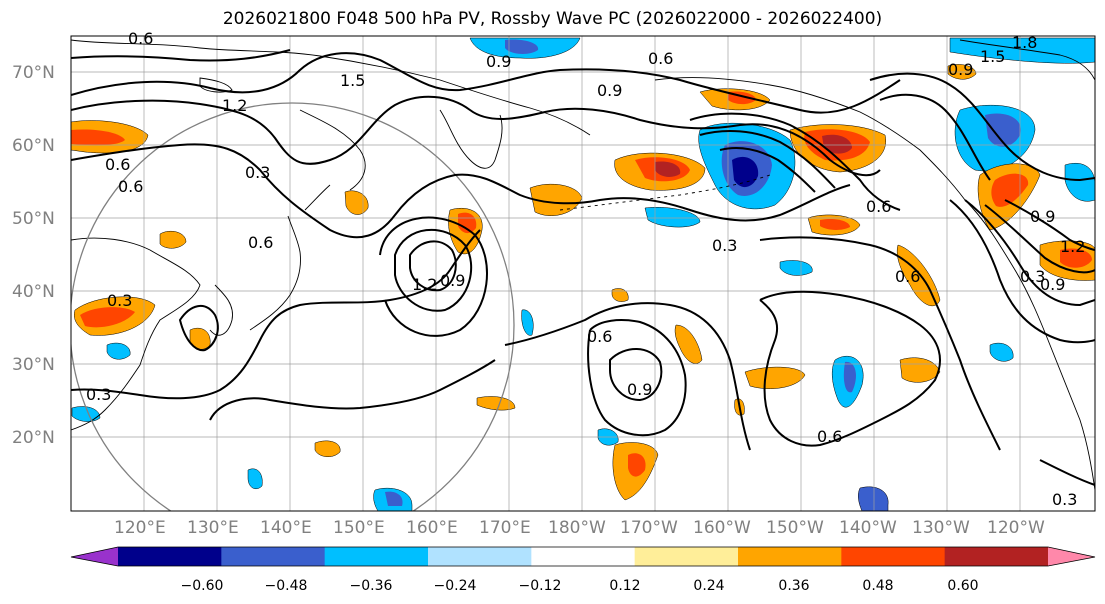 The width and height of the screenshot is (1105, 604). What do you see at coordinates (107, 317) in the screenshot?
I see `positive-anomaly-china-core` at bounding box center [107, 317].